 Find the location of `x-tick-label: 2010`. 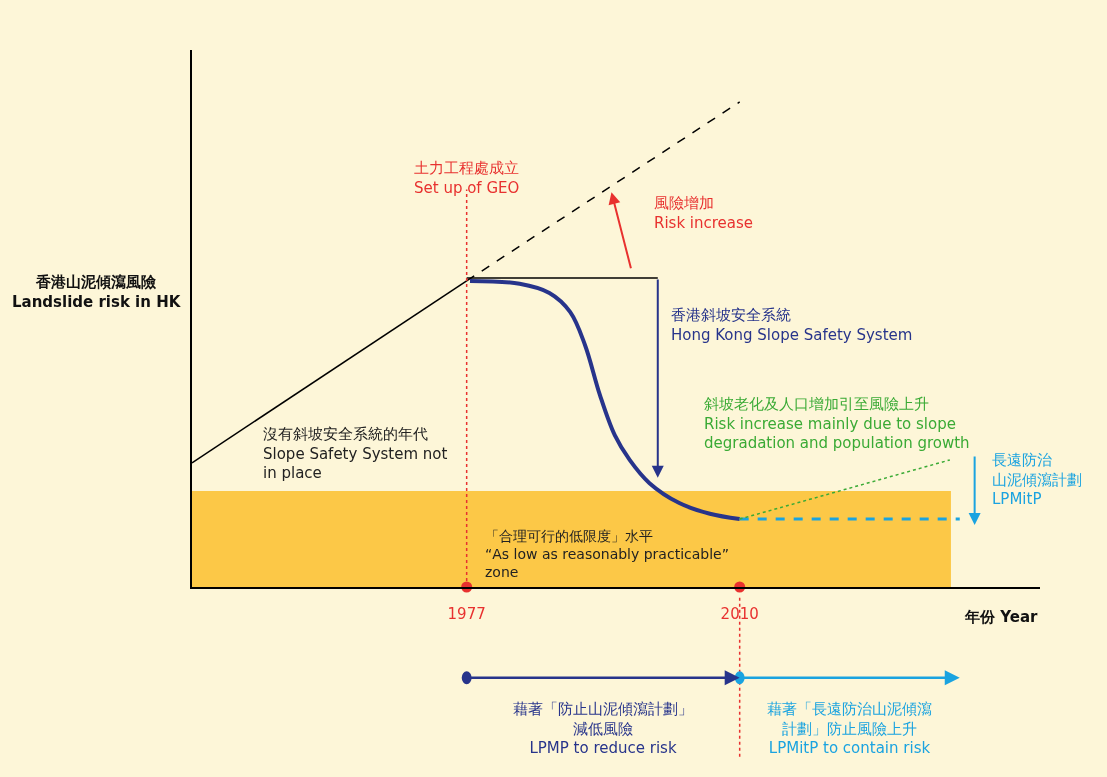

x-tick-label: 2010 is located at coordinates (739, 613).